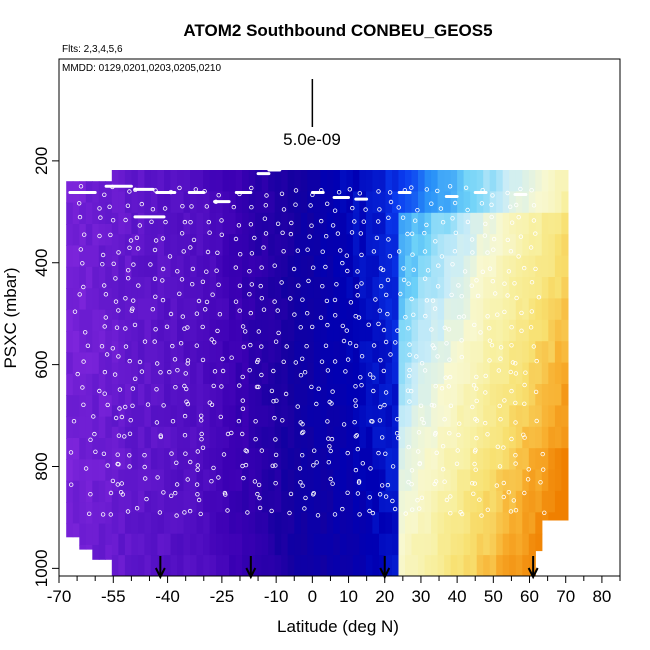 The width and height of the screenshot is (650, 650). Describe the element at coordinates (314, 188) in the screenshot. I see `flight-level-dashes` at that location.